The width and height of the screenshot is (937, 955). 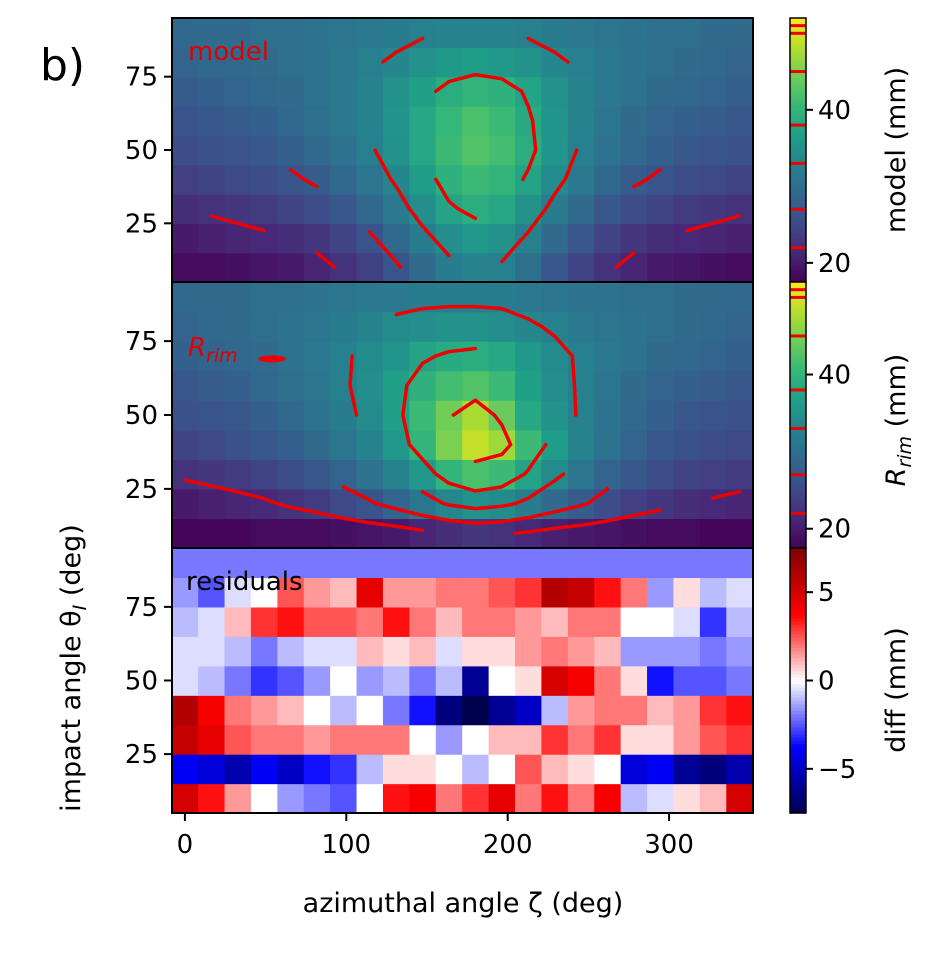 I want to click on model-contour-line, so click(x=475, y=242).